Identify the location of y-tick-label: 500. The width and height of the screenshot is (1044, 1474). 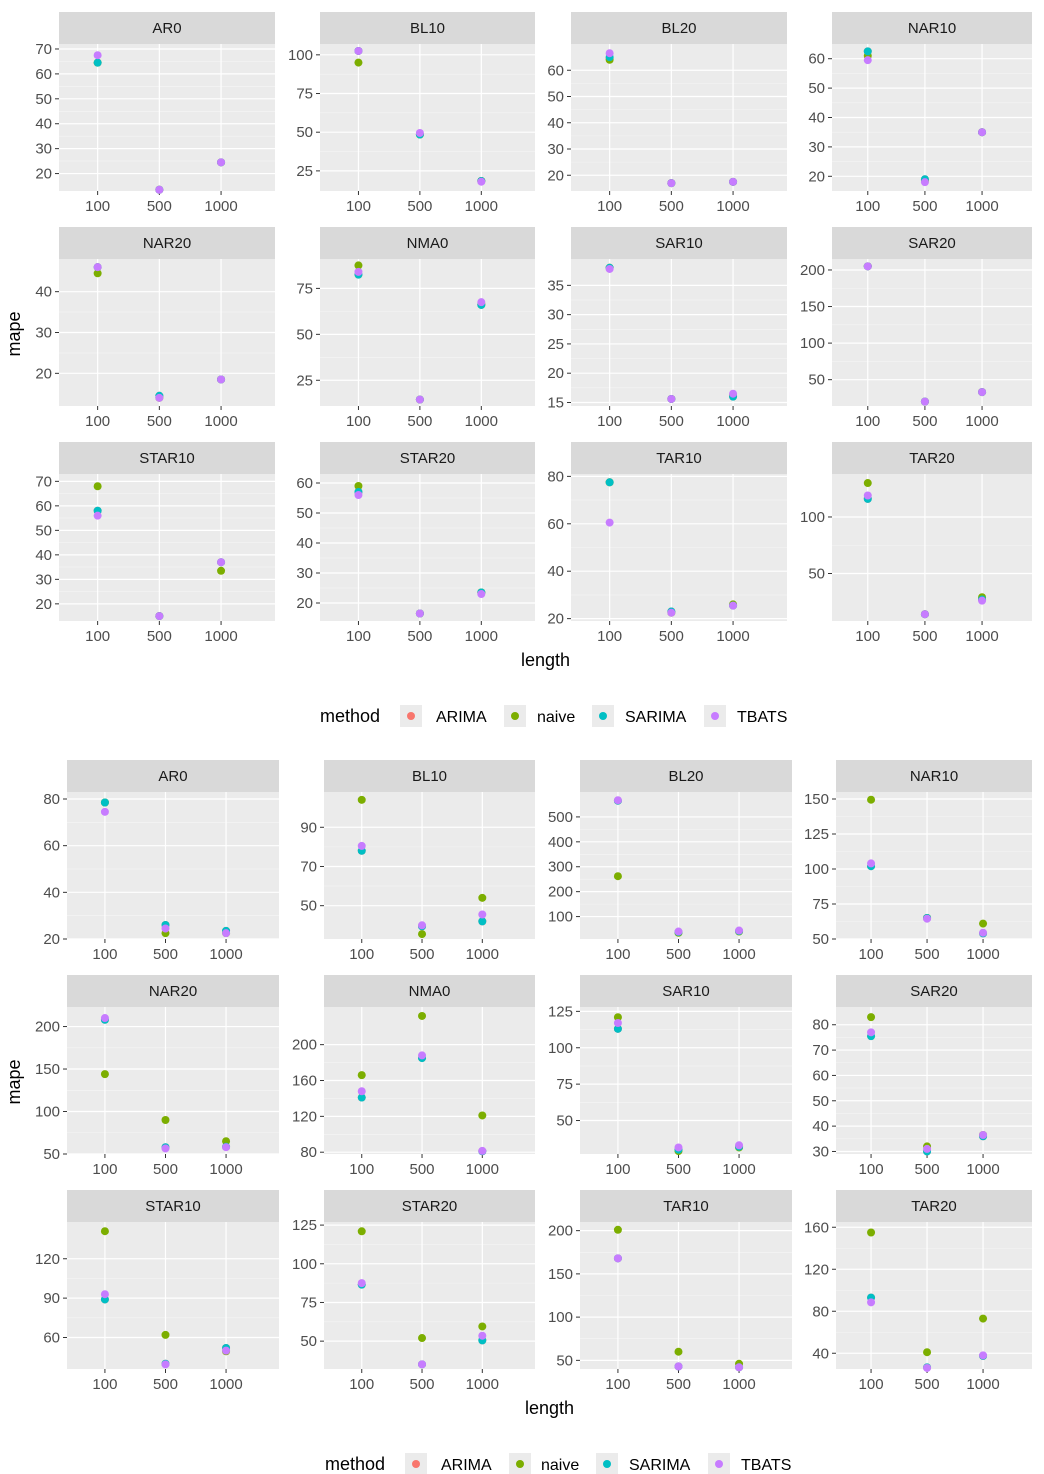
(560, 817).